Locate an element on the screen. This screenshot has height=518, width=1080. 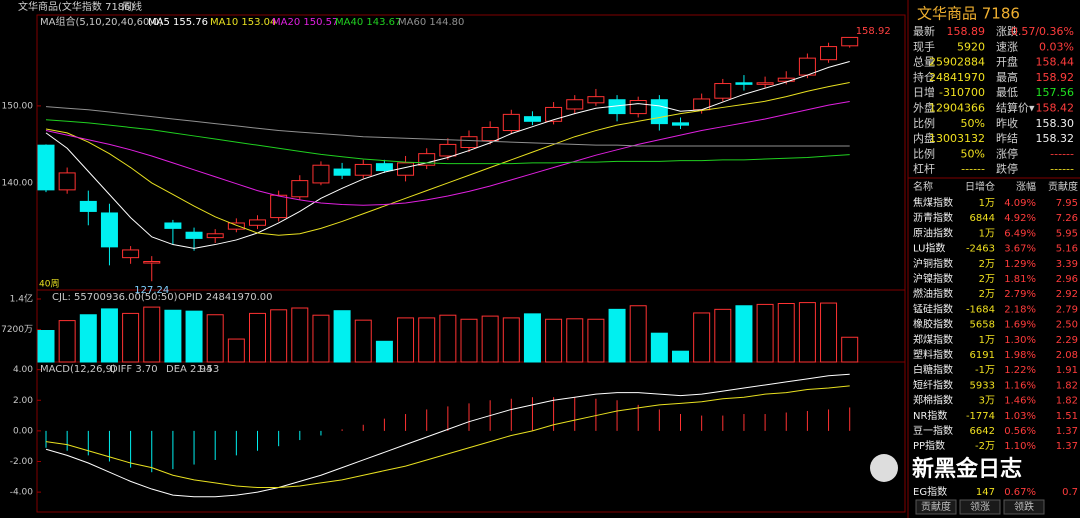
legend-name: MA40 is located at coordinates (349, 22).